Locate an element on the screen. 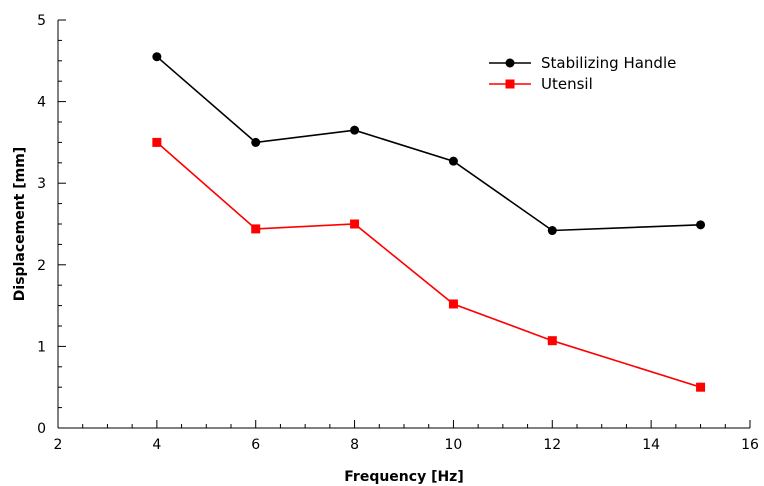 This screenshot has height=486, width=764. x-tick-label: 2 is located at coordinates (58, 445).